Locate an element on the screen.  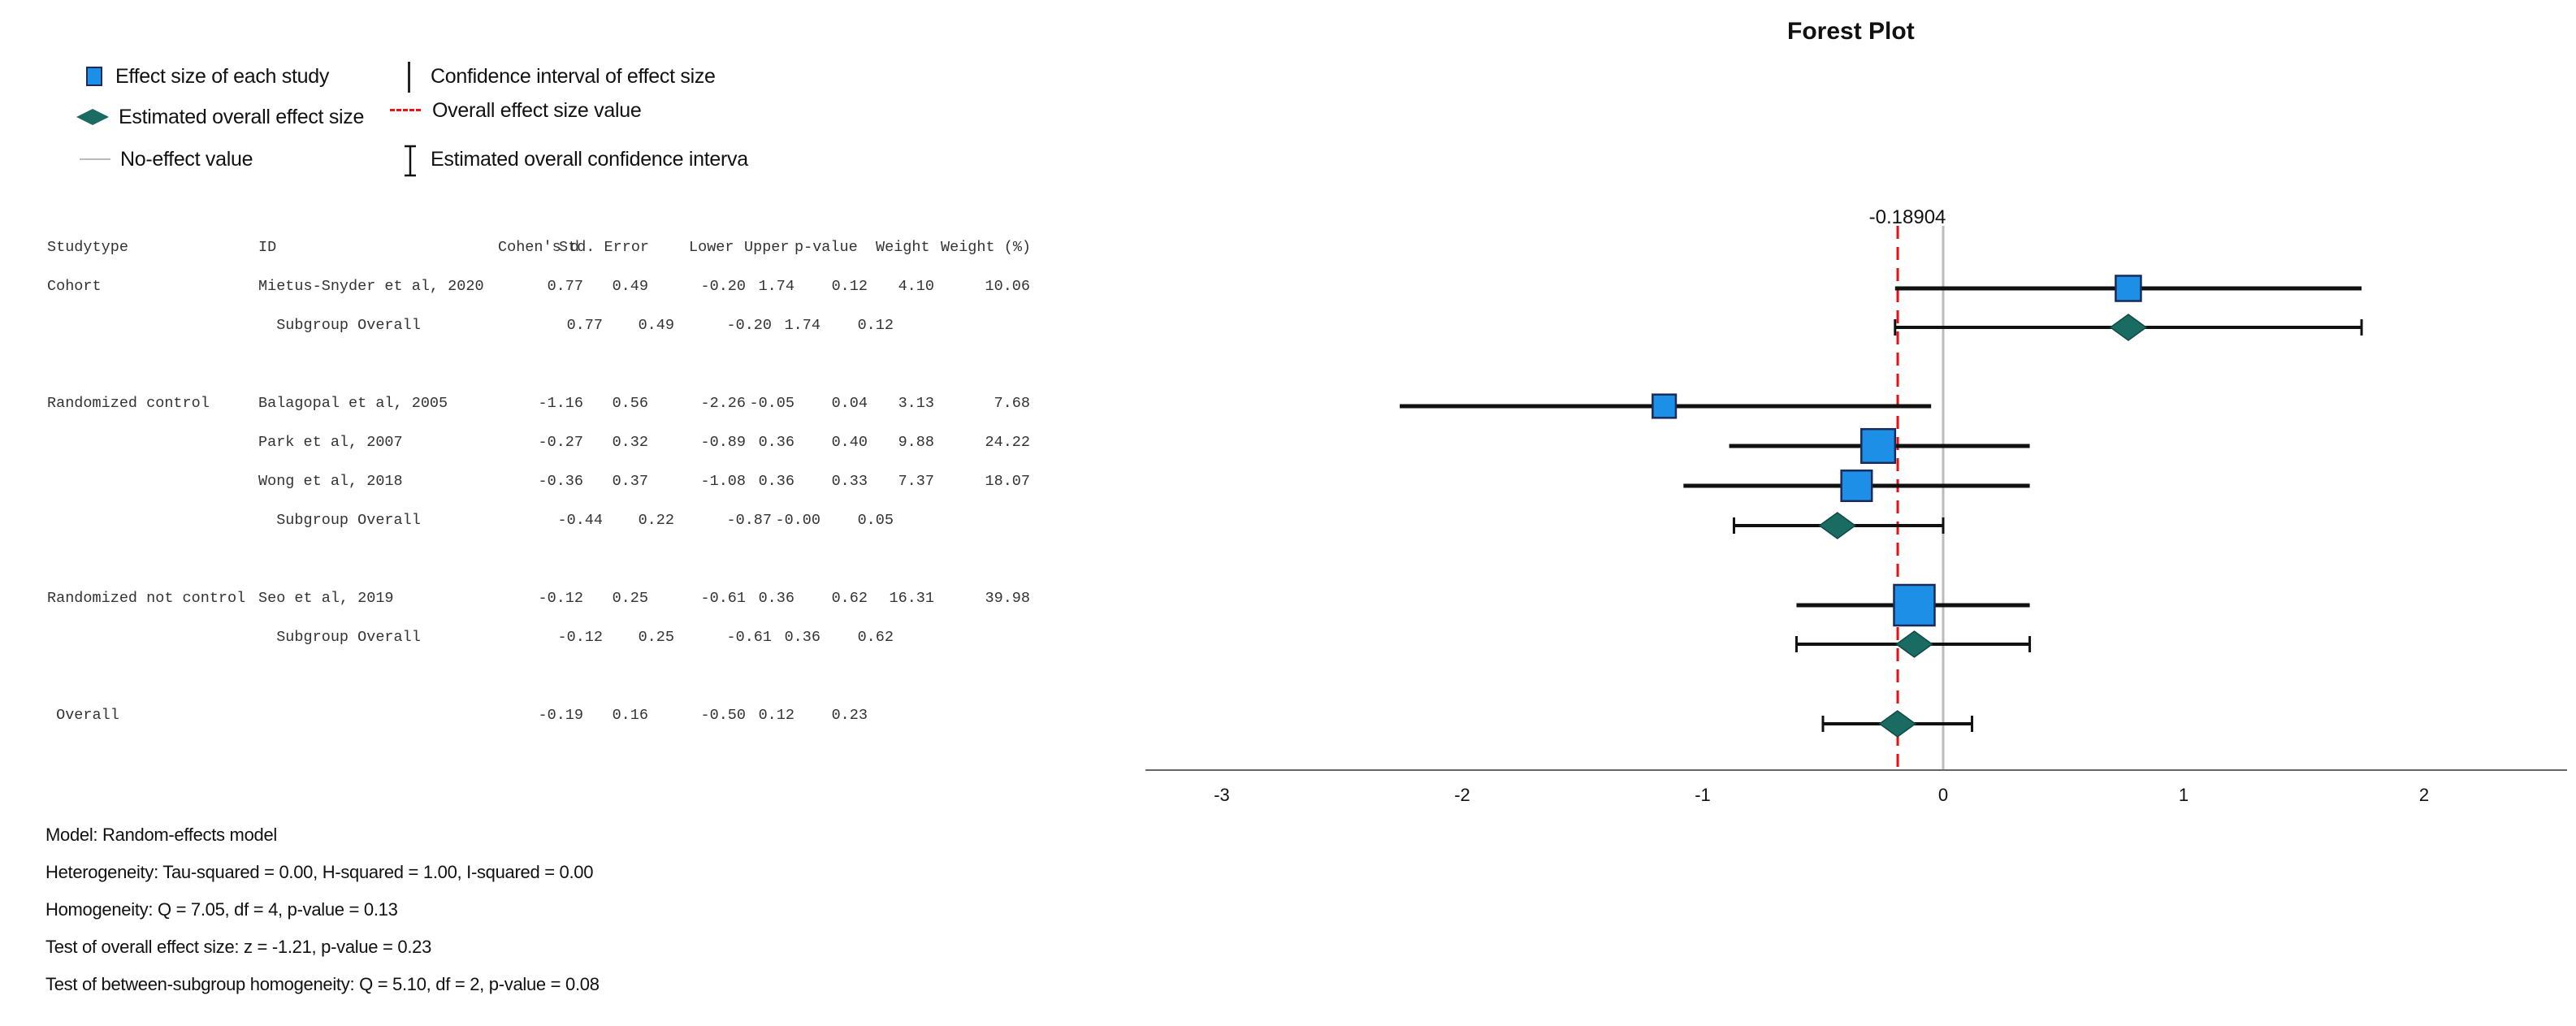
table-cell: Randomized control is located at coordinates (128, 403).